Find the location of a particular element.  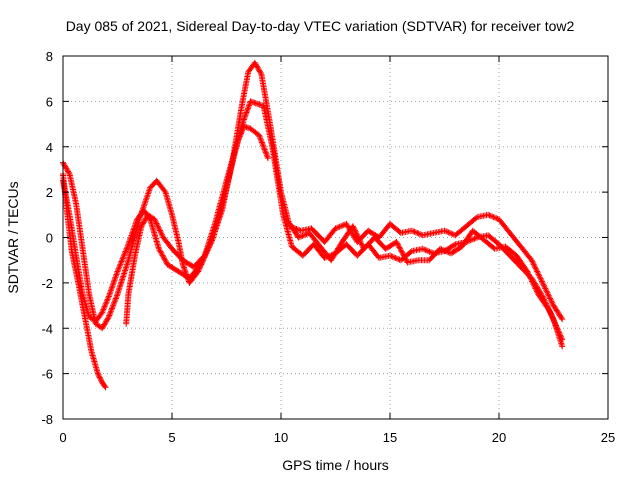

x-tick-label: 0 is located at coordinates (62, 437).